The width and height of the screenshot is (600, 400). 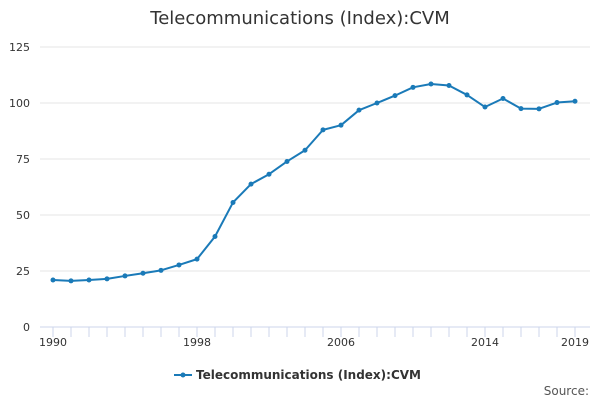 What do you see at coordinates (315, 331) in the screenshot?
I see `x-axis` at bounding box center [315, 331].